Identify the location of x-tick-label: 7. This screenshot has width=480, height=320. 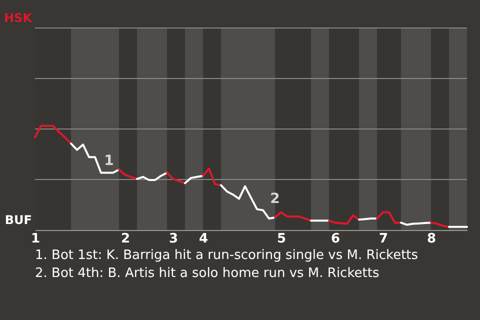
(383, 239).